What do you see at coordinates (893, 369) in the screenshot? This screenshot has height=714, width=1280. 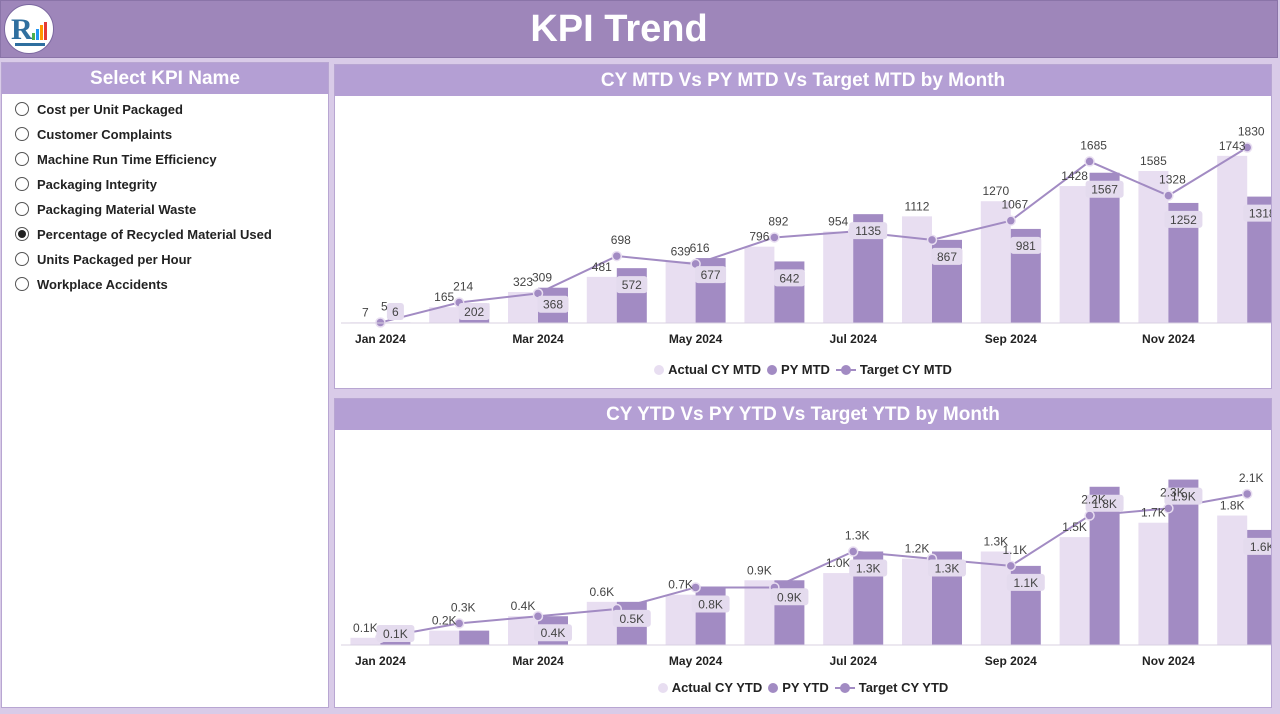 I see `legend-item: Target CY MTD` at bounding box center [893, 369].